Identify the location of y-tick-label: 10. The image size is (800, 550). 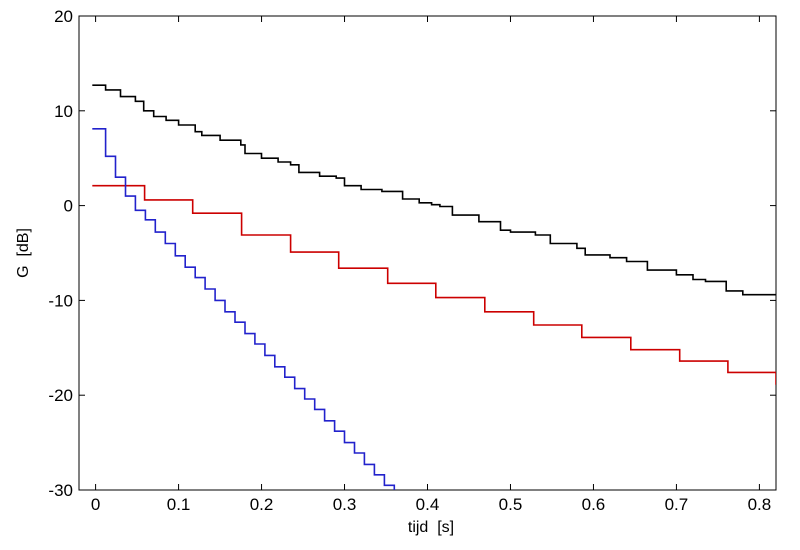
(63, 111).